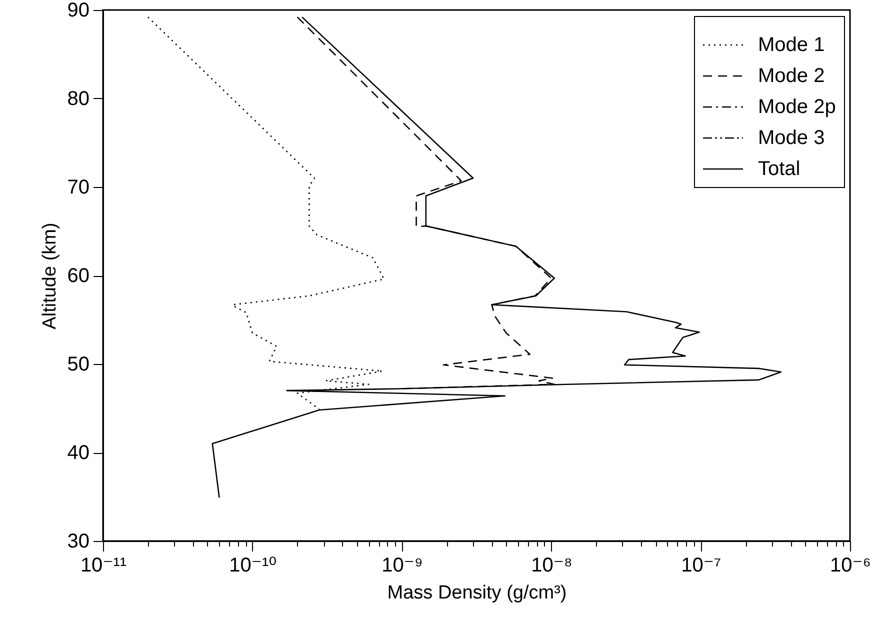 The width and height of the screenshot is (891, 627). What do you see at coordinates (78, 187) in the screenshot?
I see `y-tick-label: 70` at bounding box center [78, 187].